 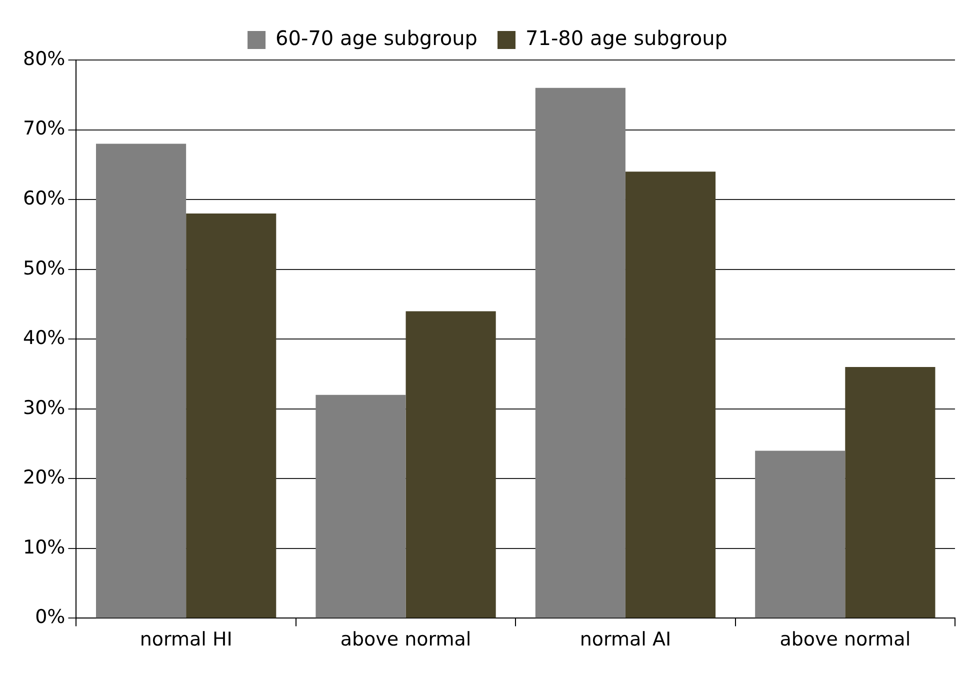 What do you see at coordinates (44, 547) in the screenshot?
I see `y-tick-label: 10%` at bounding box center [44, 547].